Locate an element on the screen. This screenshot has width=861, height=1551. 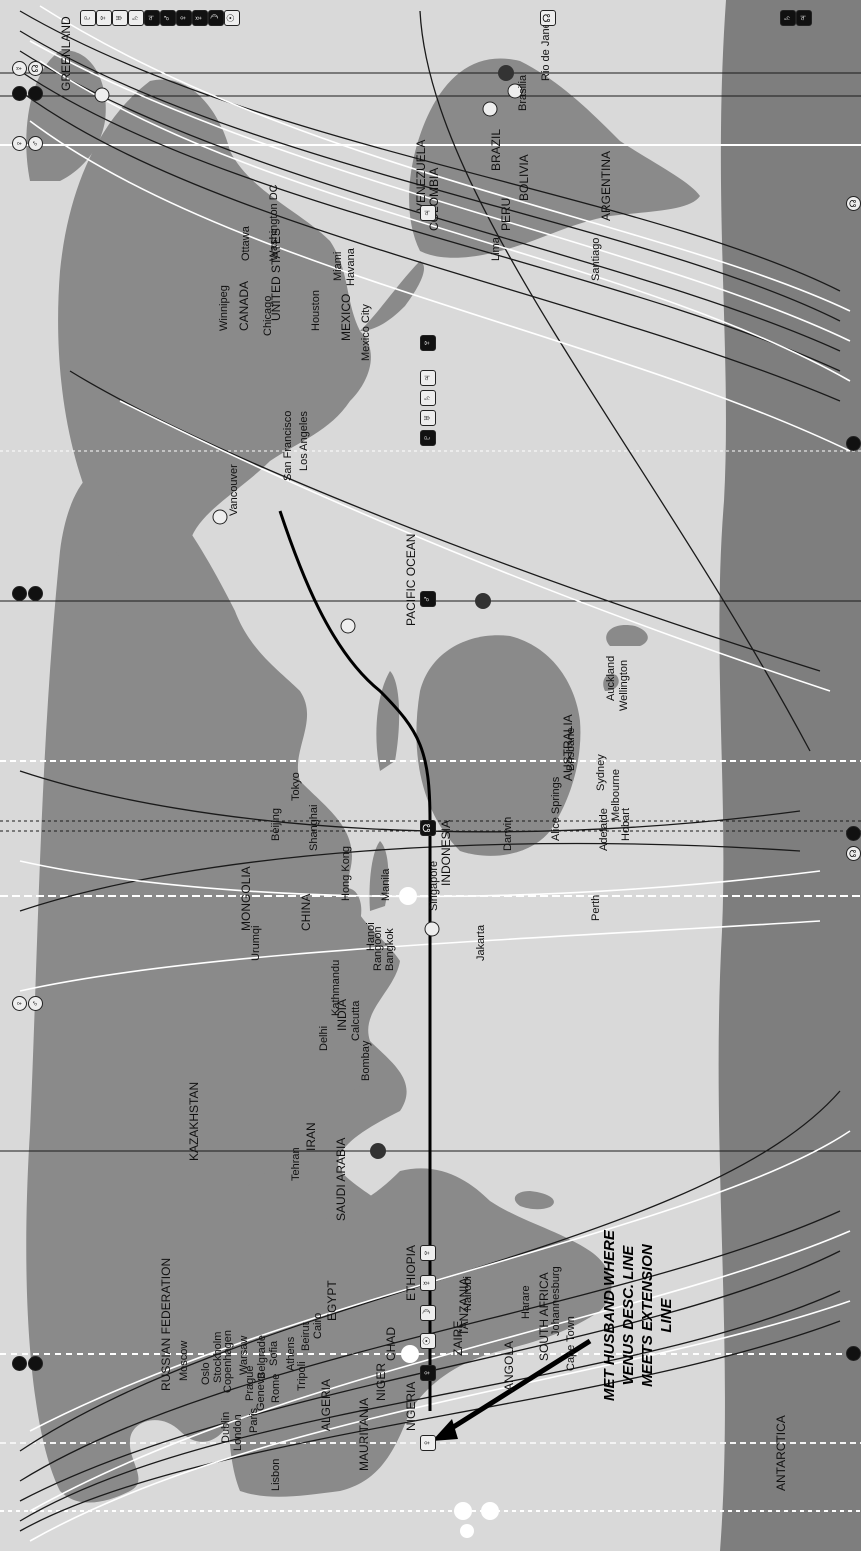
city-label-mexico-city: Mexico City is located at coordinates (366, 332).